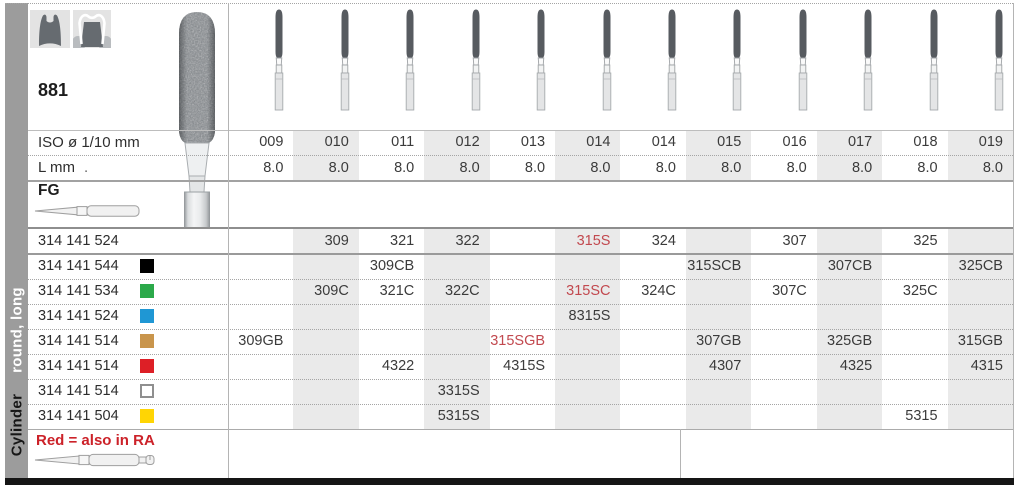  Describe the element at coordinates (714, 266) in the screenshot. I see `order-number-cell: 315SCB` at that location.